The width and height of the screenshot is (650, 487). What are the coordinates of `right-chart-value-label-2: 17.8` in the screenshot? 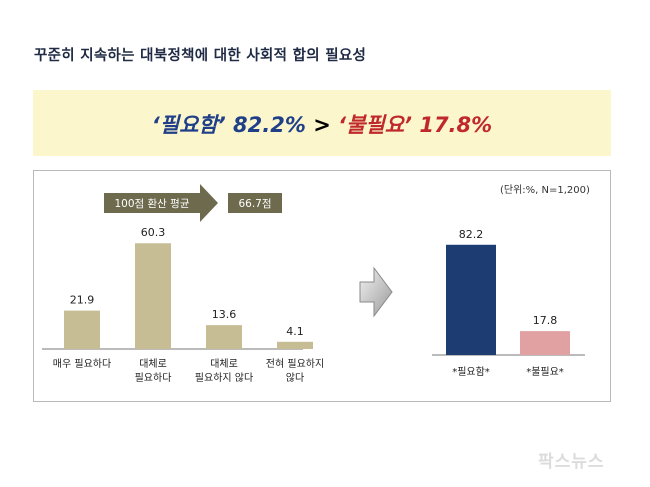 It's located at (545, 320).